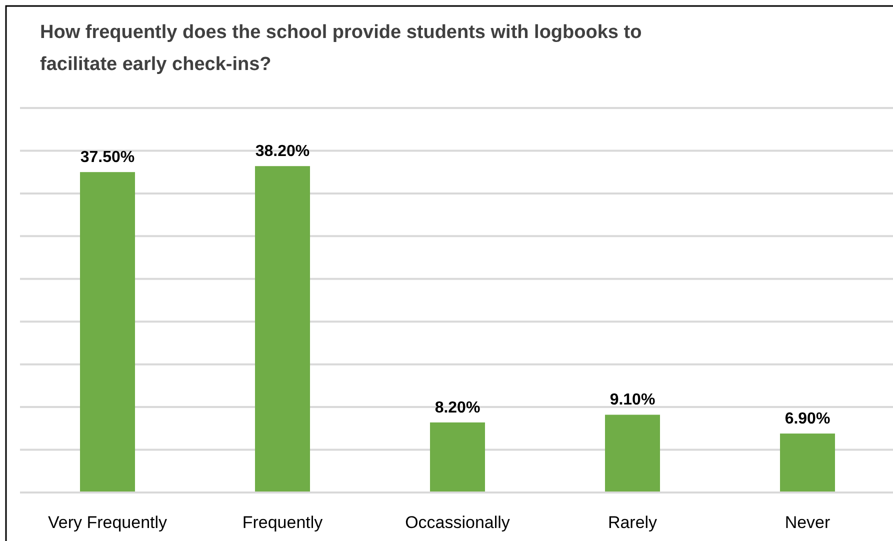 The image size is (893, 541). I want to click on data-label: 6.90%, so click(807, 419).